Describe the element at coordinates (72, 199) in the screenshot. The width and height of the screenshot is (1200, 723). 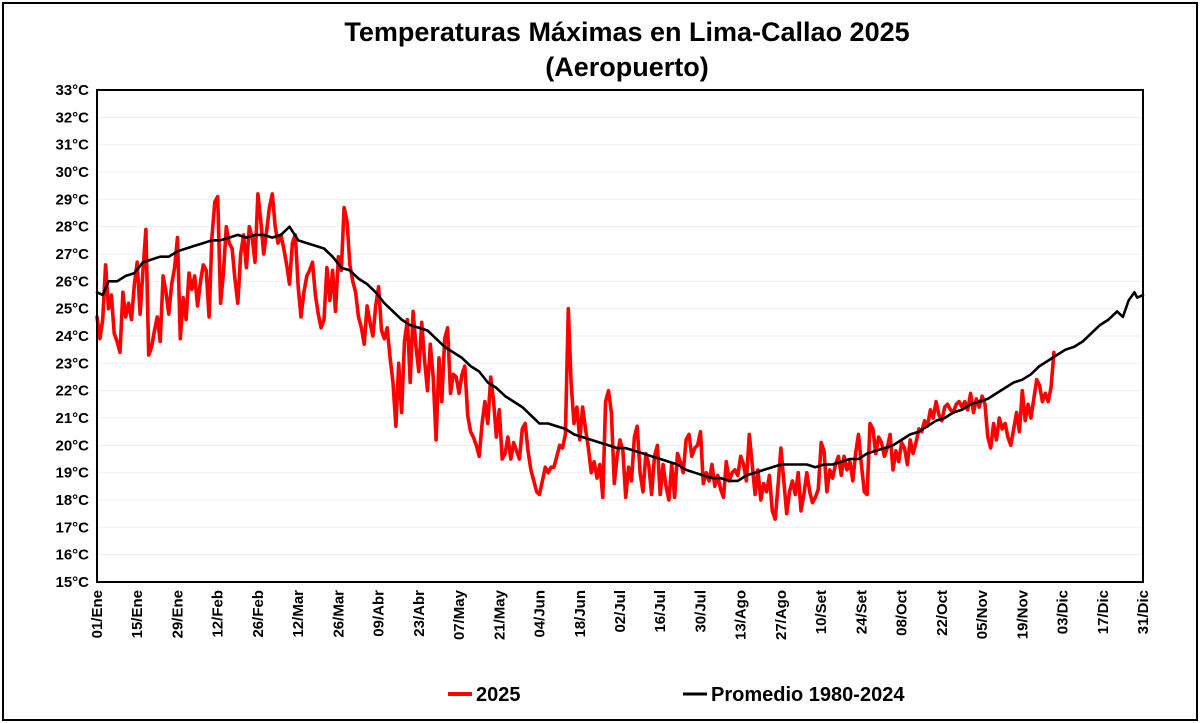
I see `y-tick-label: 29°C` at that location.